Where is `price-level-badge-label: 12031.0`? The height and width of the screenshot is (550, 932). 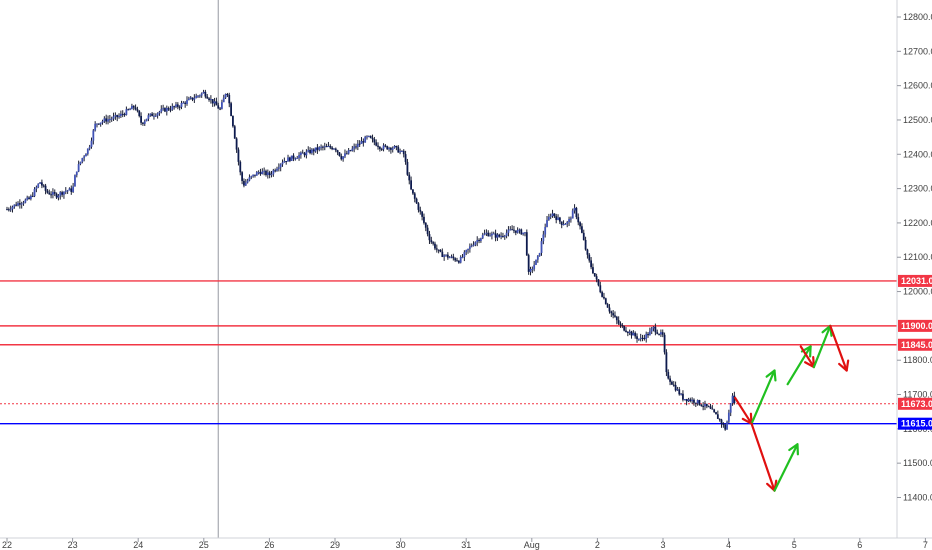
price-level-badge-label: 12031.0 is located at coordinates (916, 281).